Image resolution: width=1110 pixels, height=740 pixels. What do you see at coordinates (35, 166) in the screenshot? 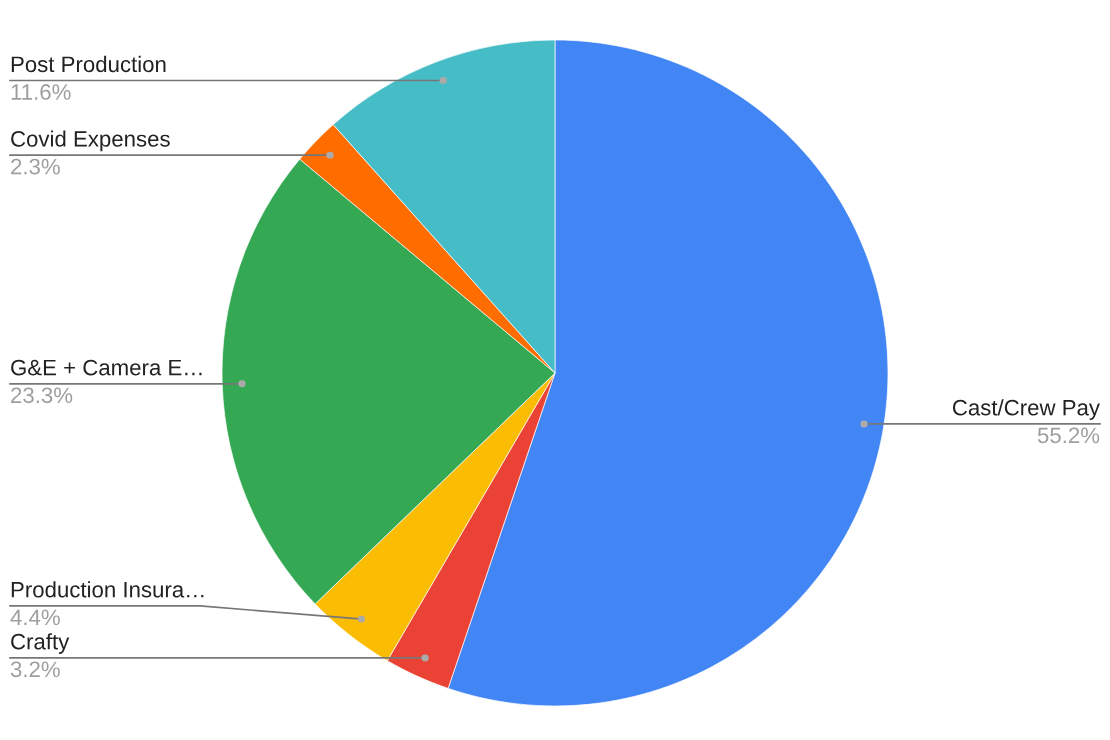
I see `data-label: 2.3%` at bounding box center [35, 166].